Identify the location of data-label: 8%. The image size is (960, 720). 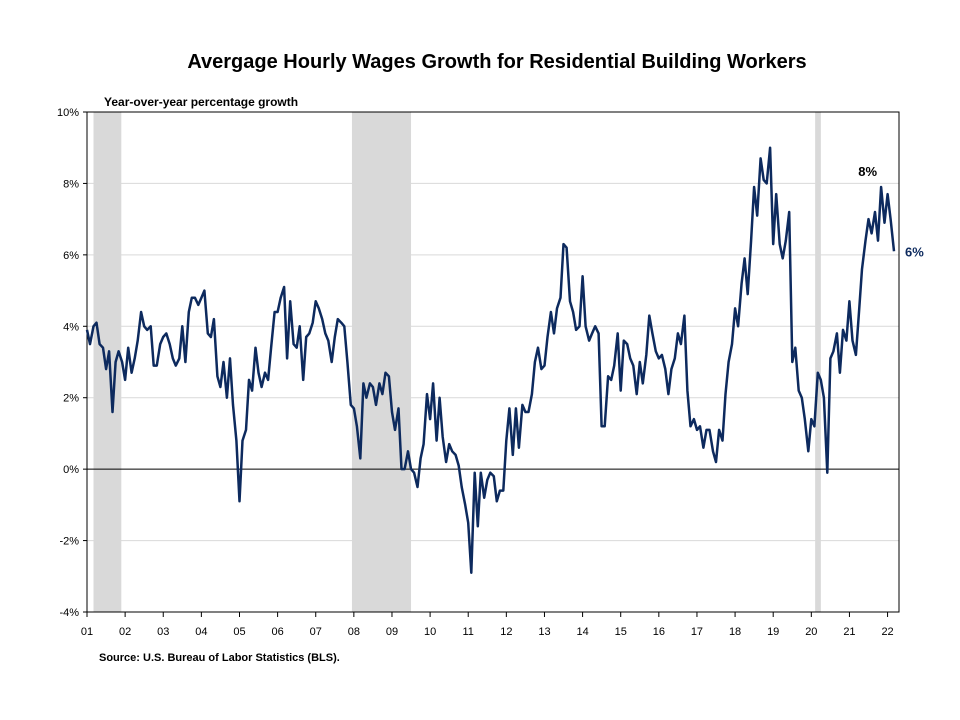
(867, 171).